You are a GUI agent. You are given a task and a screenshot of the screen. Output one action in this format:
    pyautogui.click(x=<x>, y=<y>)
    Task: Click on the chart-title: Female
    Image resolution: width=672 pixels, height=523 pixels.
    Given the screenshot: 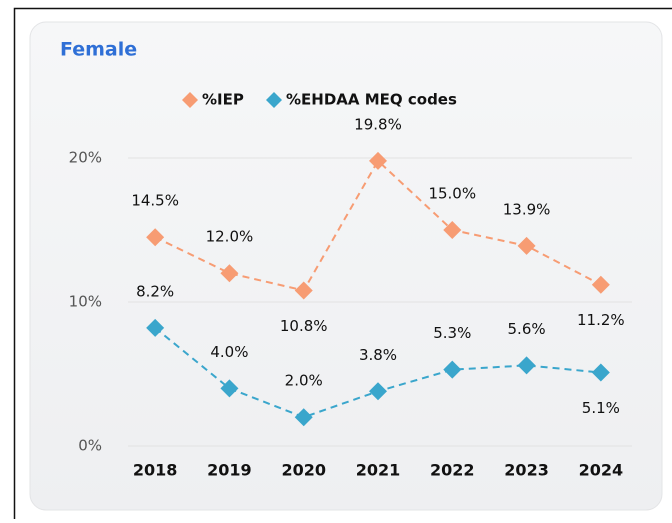 What is the action you would take?
    pyautogui.click(x=98, y=50)
    